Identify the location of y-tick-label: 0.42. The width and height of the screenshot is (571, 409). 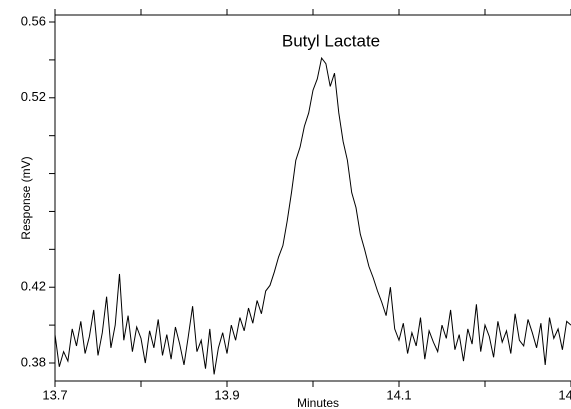
(33, 286).